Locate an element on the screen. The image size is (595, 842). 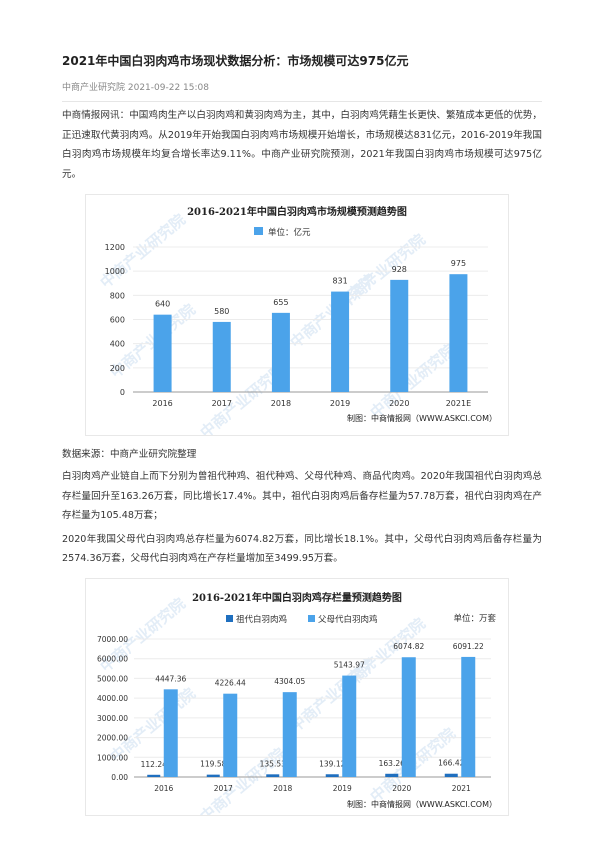
y-tick-label: 6000.00 is located at coordinates (112, 659).